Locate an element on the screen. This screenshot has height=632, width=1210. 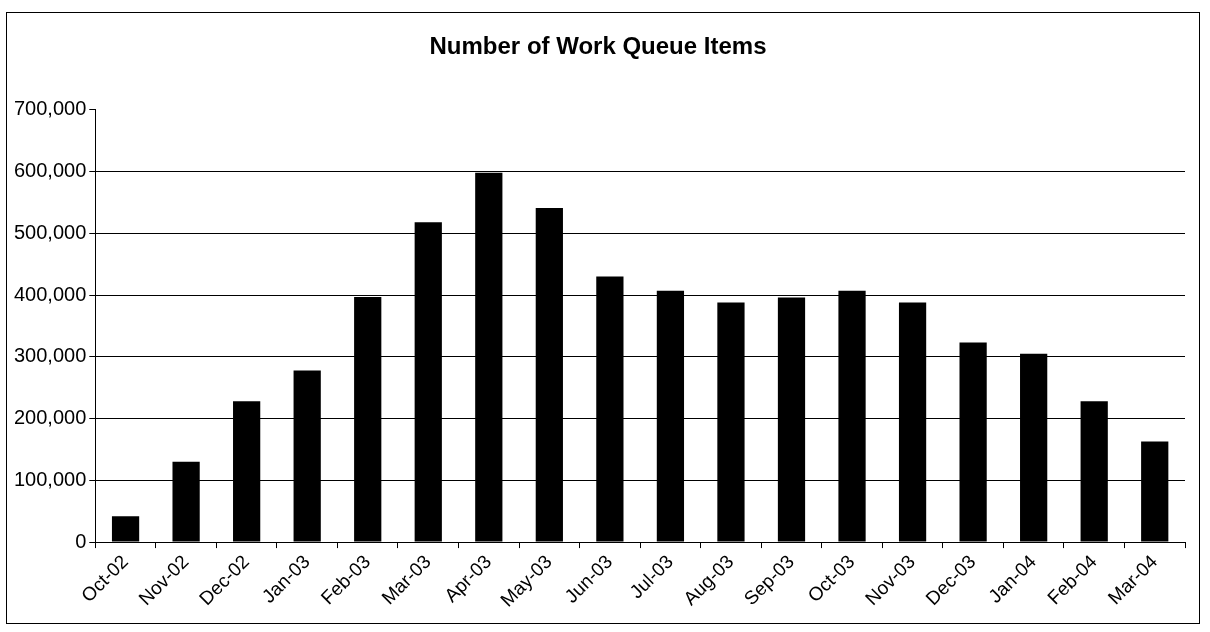
y-tick-label: 0 is located at coordinates (81, 540).